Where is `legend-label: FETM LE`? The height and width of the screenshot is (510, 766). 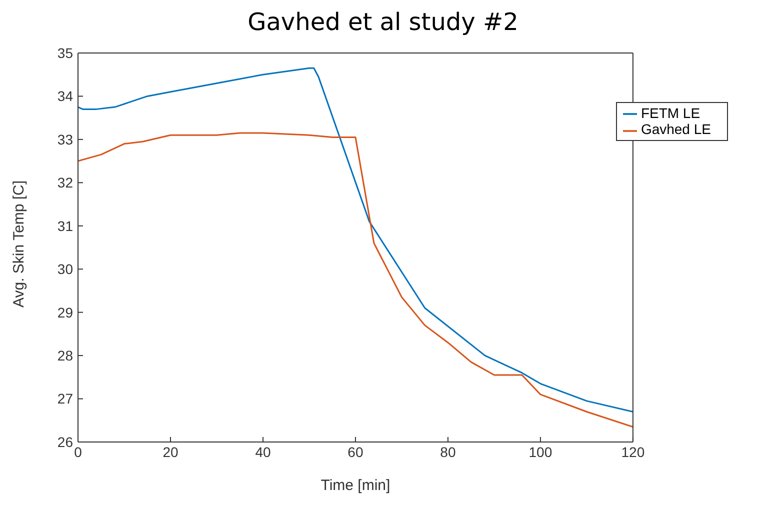
legend-label: FETM LE is located at coordinates (670, 113).